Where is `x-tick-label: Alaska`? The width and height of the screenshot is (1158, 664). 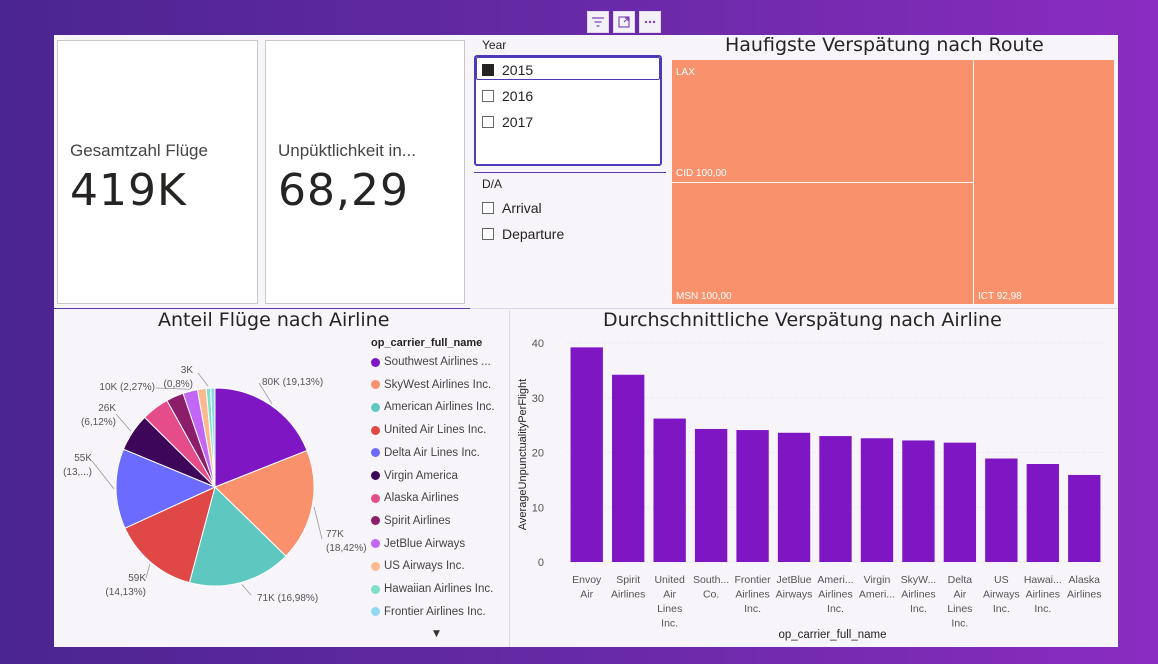 x-tick-label: Alaska is located at coordinates (1085, 580).